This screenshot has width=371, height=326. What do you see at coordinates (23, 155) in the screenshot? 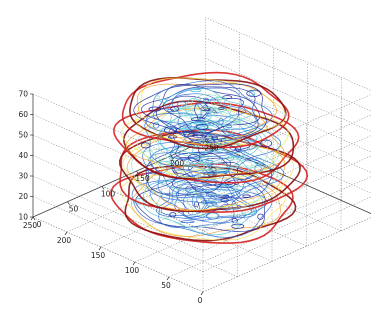
I see `z-tick-label: 40` at bounding box center [23, 155].